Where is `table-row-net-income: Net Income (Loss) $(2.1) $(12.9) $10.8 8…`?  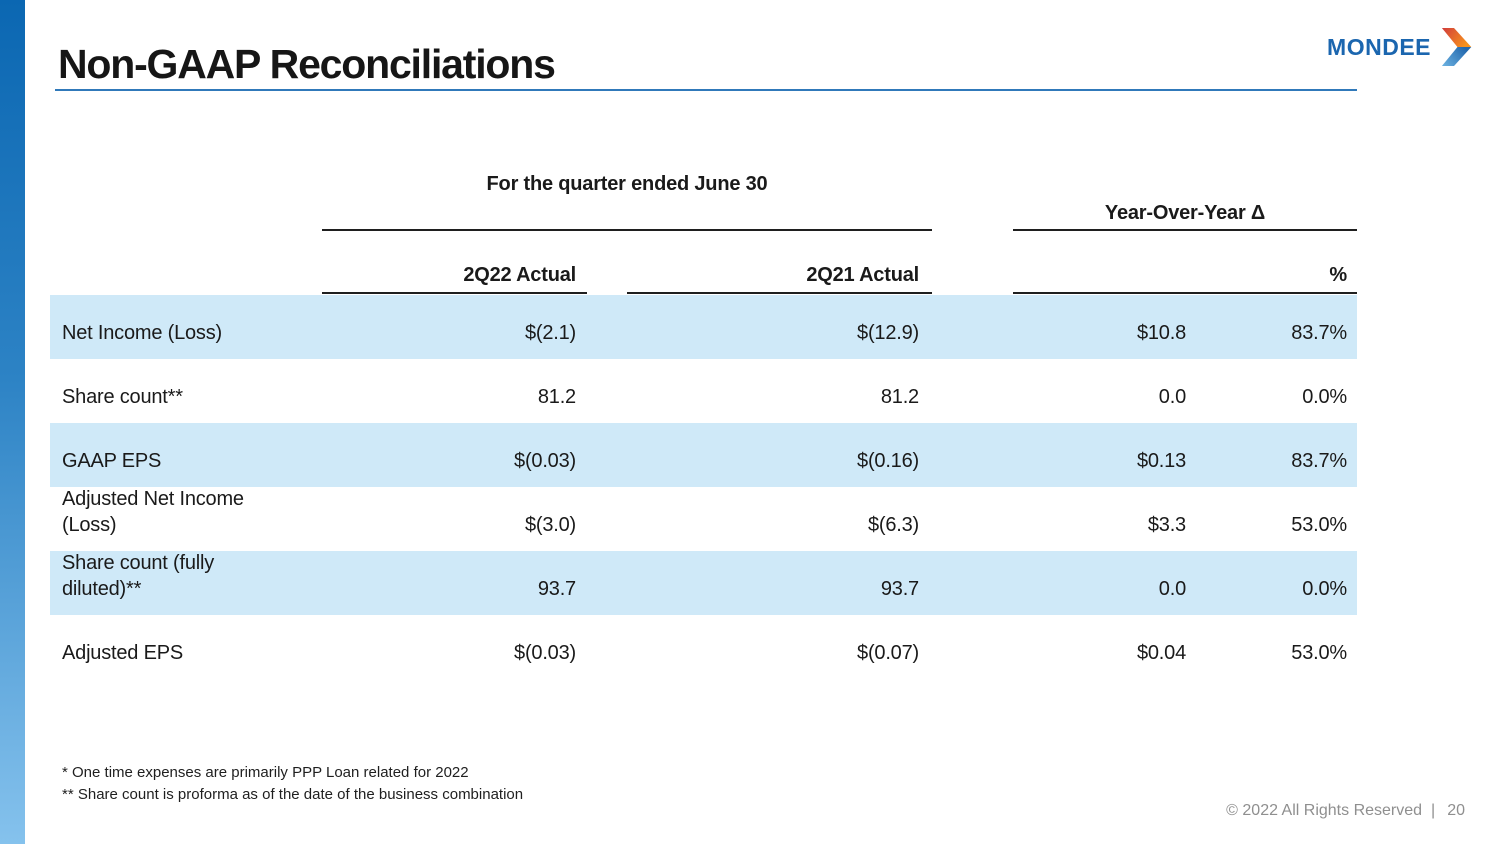
table-row-net-income: Net Income (Loss) $(2.1) $(12.9) $10.8 8… is located at coordinates (703, 327).